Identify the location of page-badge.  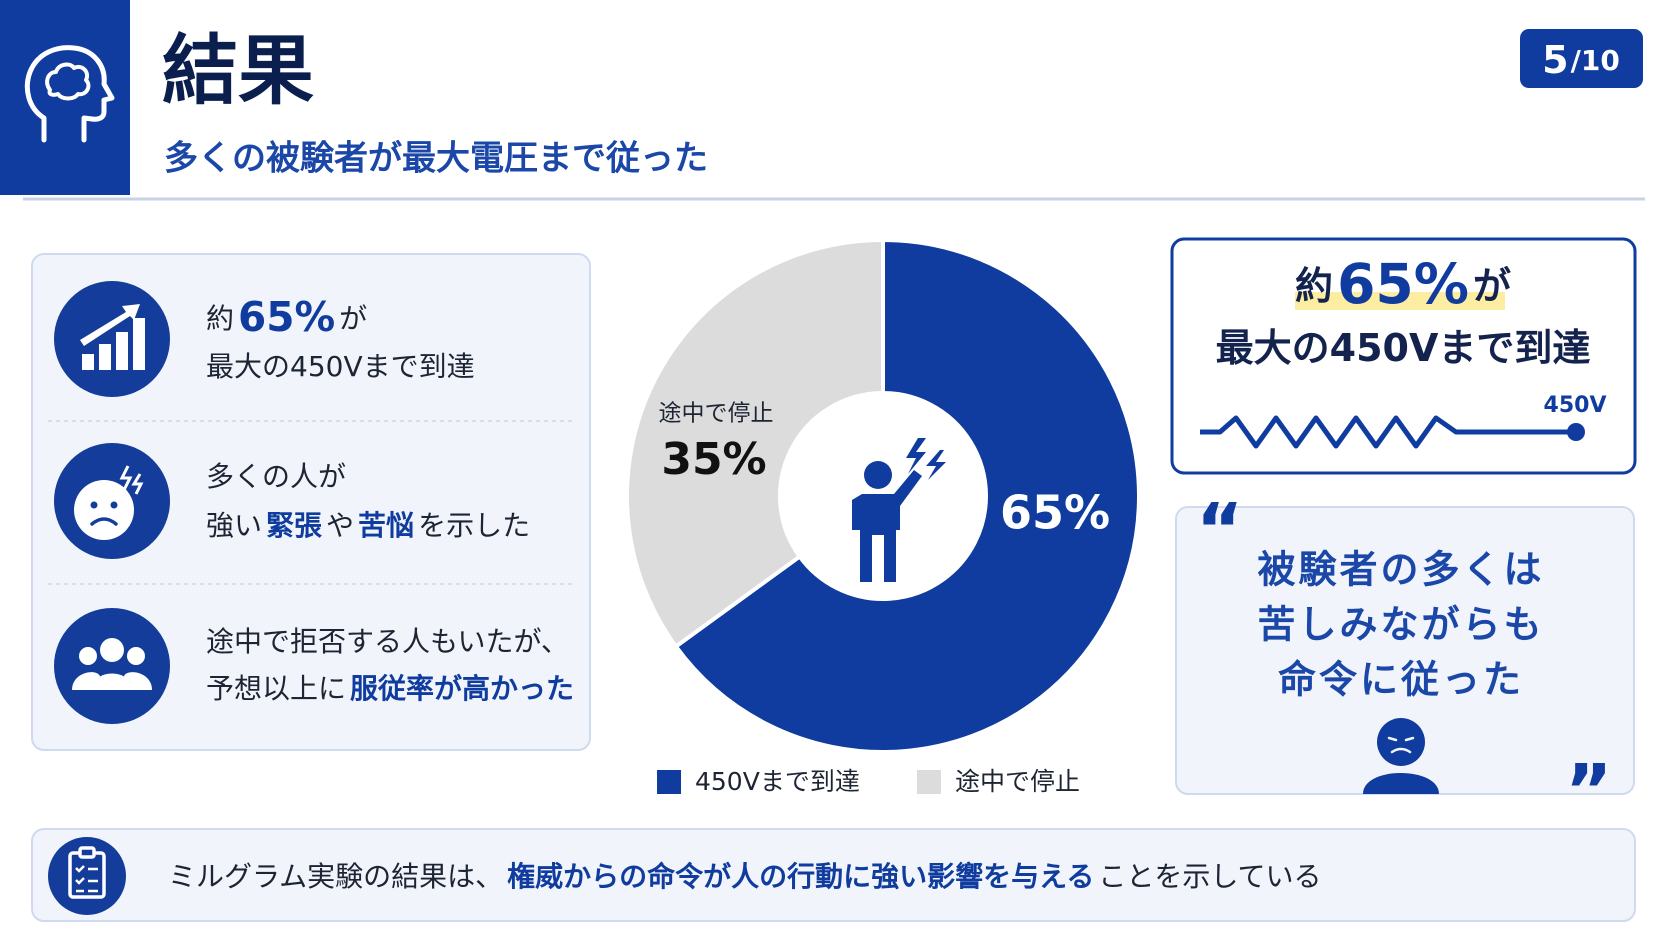
(1581, 58).